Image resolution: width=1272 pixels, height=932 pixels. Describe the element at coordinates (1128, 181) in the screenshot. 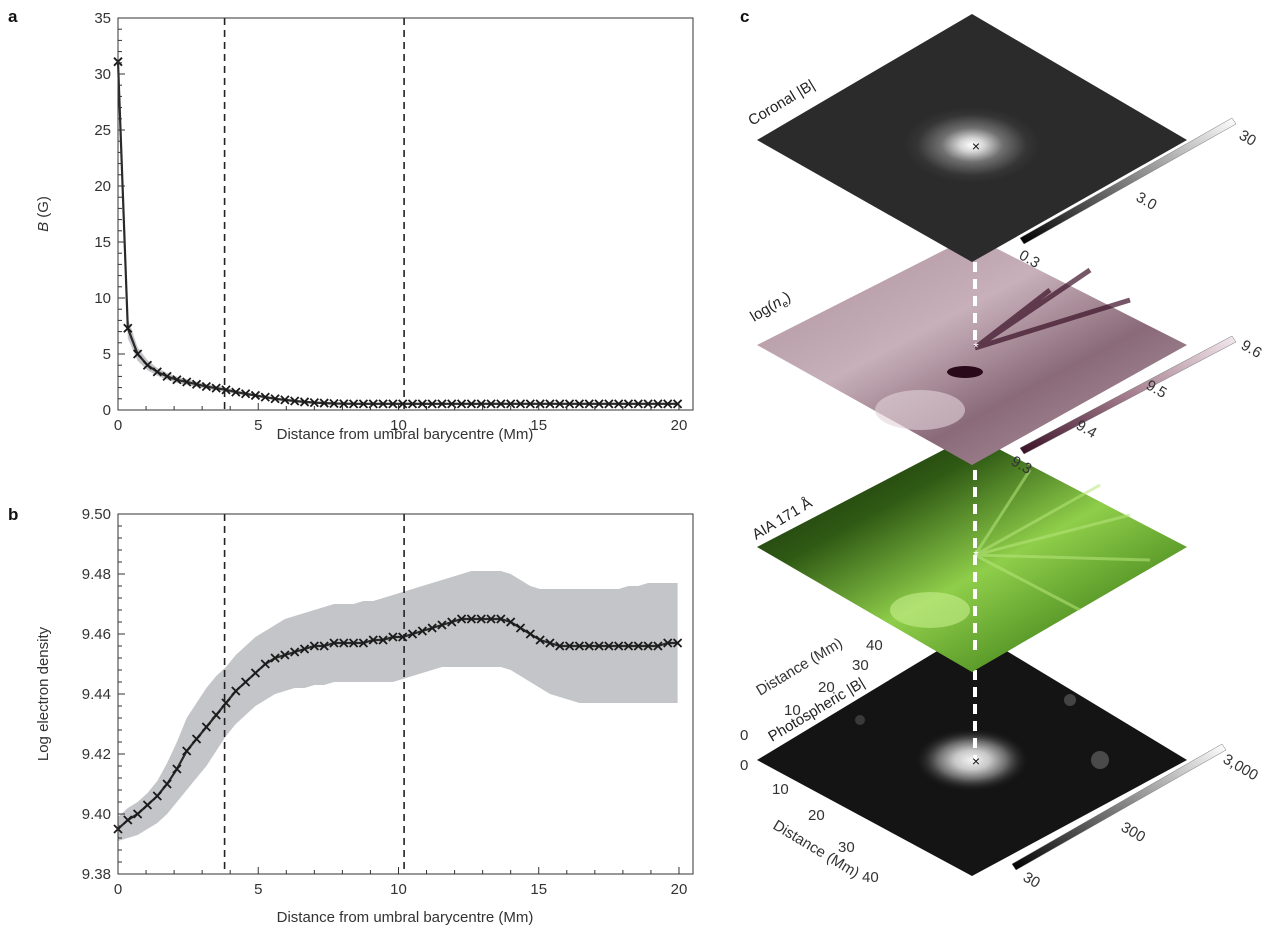

I see `coronal-colorbar` at that location.